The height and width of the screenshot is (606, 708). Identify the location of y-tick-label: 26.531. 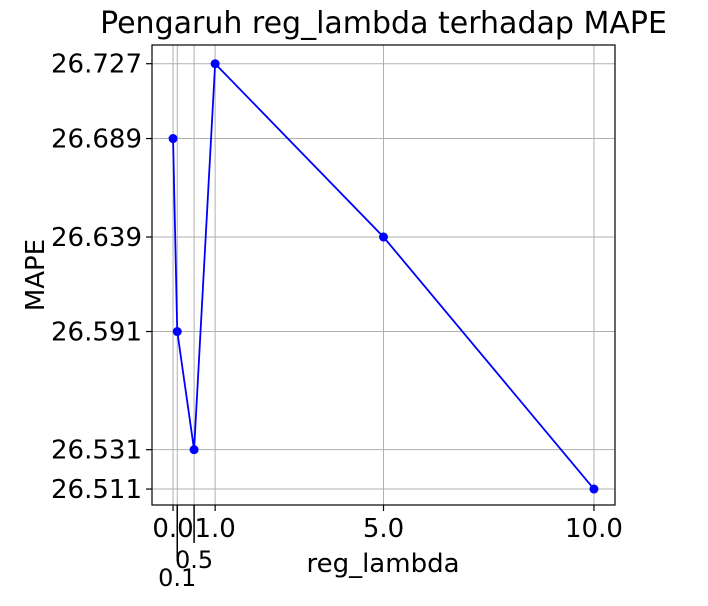
(96, 451).